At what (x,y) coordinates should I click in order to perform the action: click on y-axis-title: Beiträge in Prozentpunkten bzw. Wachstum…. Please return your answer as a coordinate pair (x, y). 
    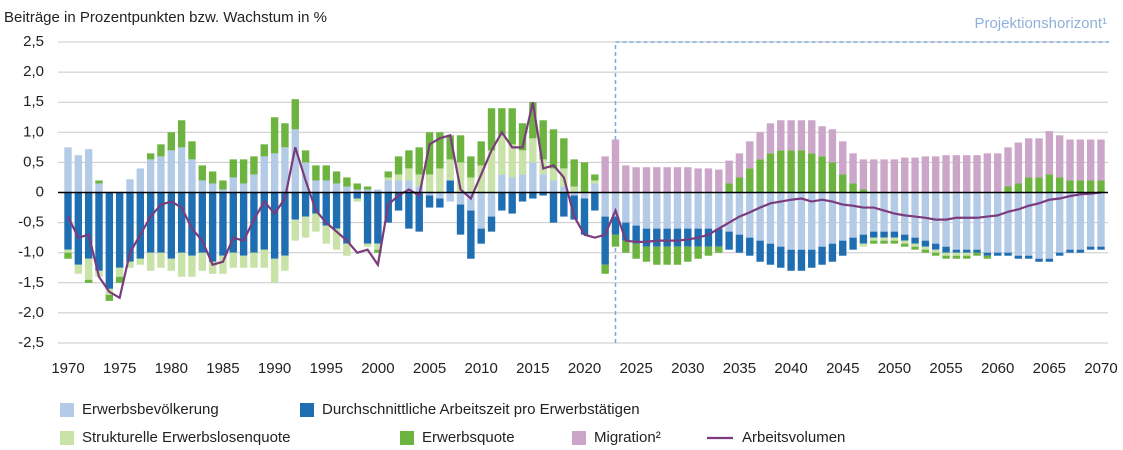
    Looking at the image, I should click on (165, 17).